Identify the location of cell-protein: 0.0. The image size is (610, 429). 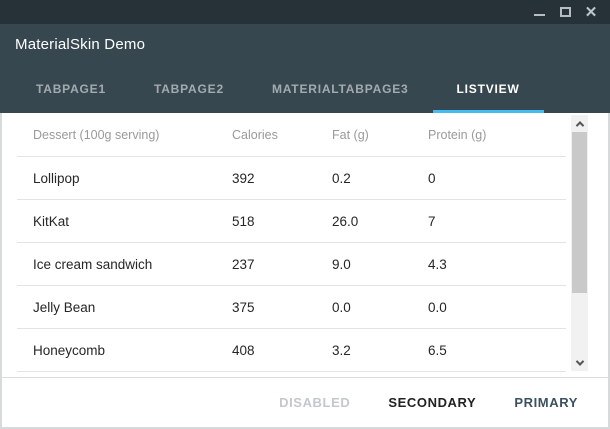
(437, 307).